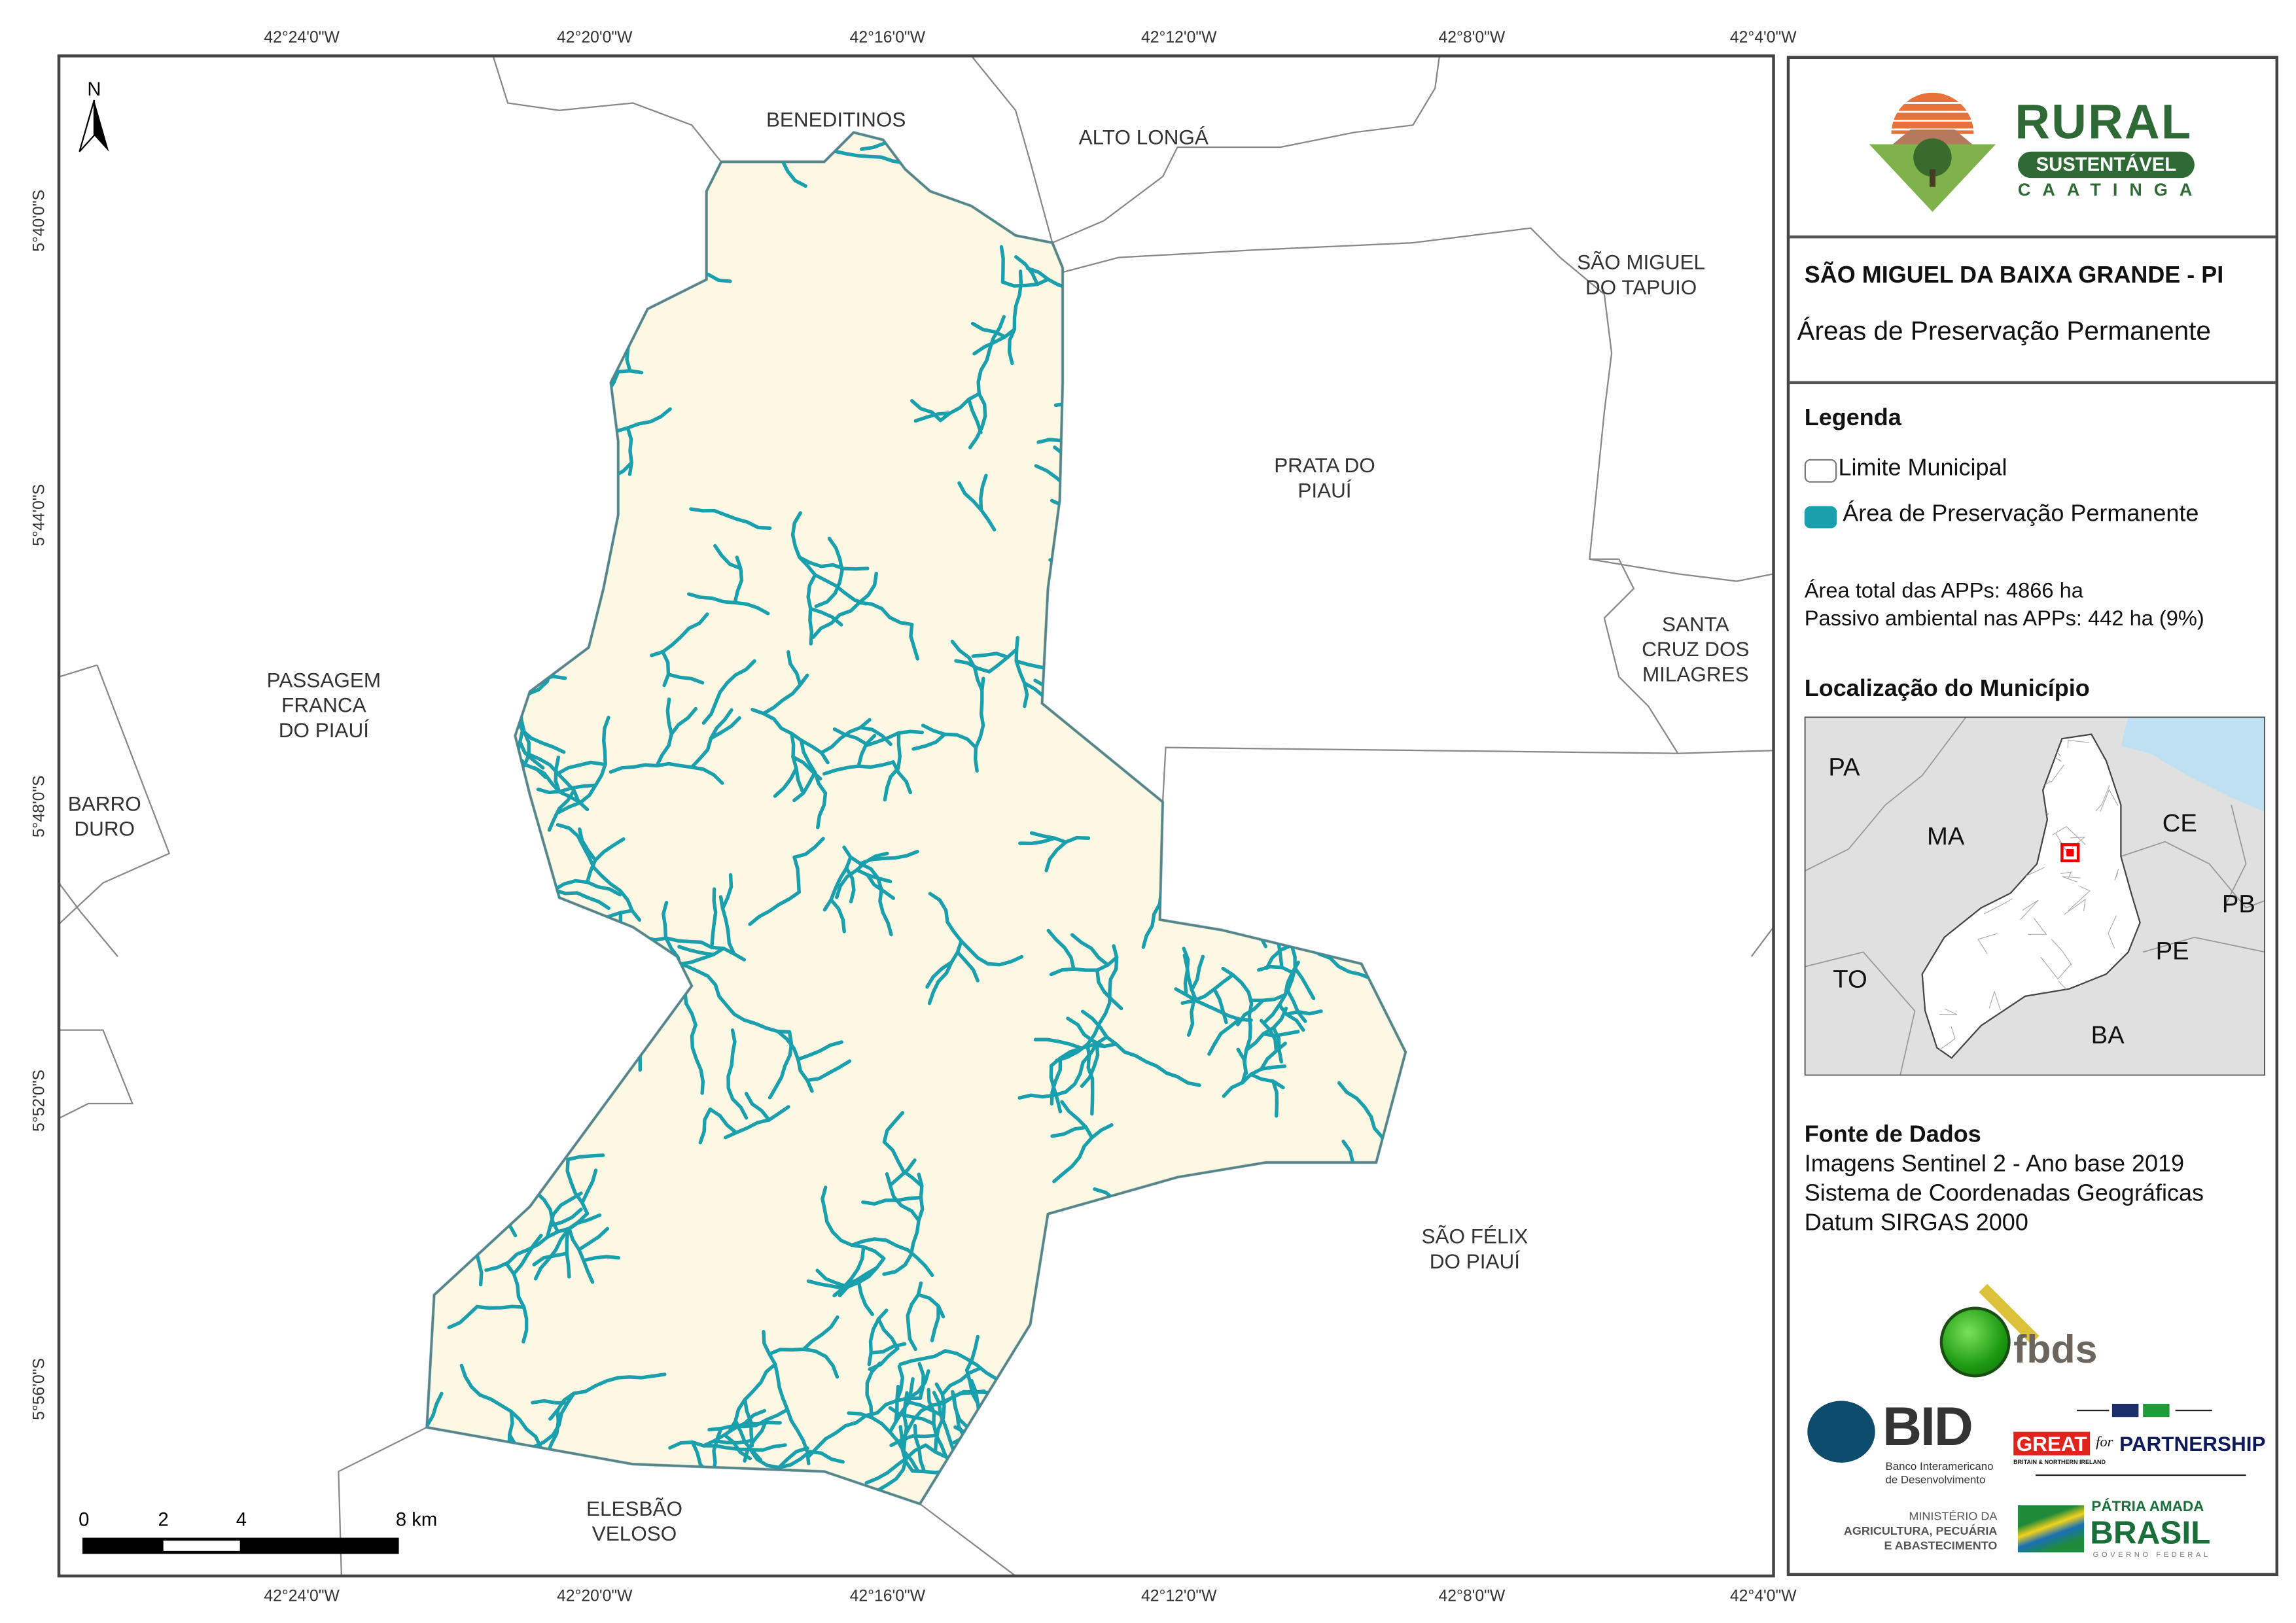 Image resolution: width=2296 pixels, height=1623 pixels. What do you see at coordinates (39, 515) in the screenshot?
I see `lat-tick: 5°44'0"S` at bounding box center [39, 515].